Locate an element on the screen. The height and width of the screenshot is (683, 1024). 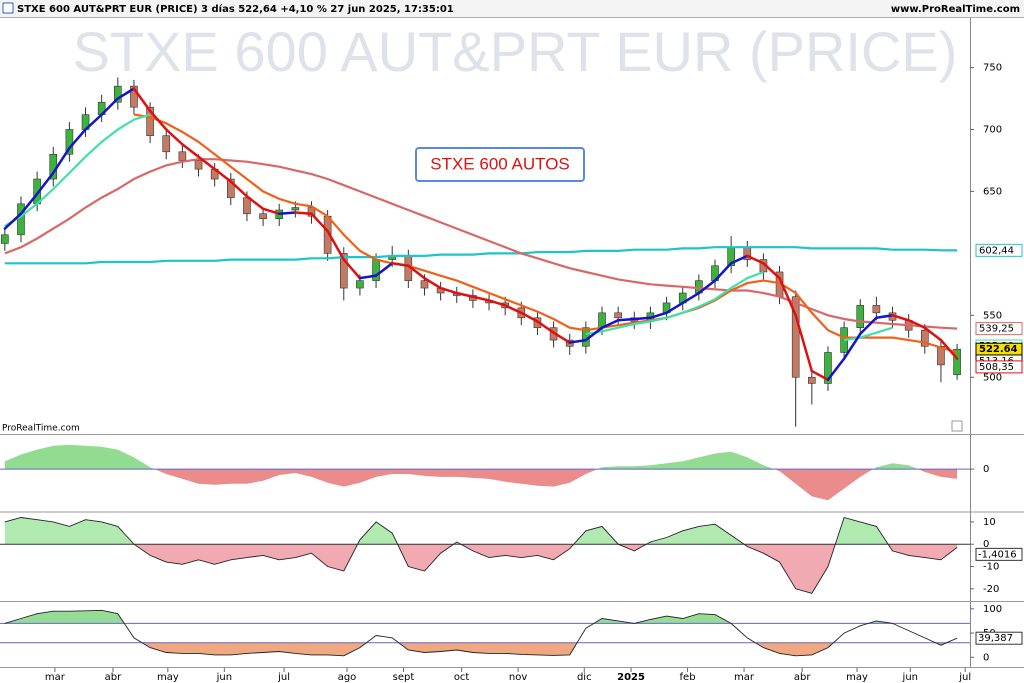
x-tick-label: abr is located at coordinates (113, 677).